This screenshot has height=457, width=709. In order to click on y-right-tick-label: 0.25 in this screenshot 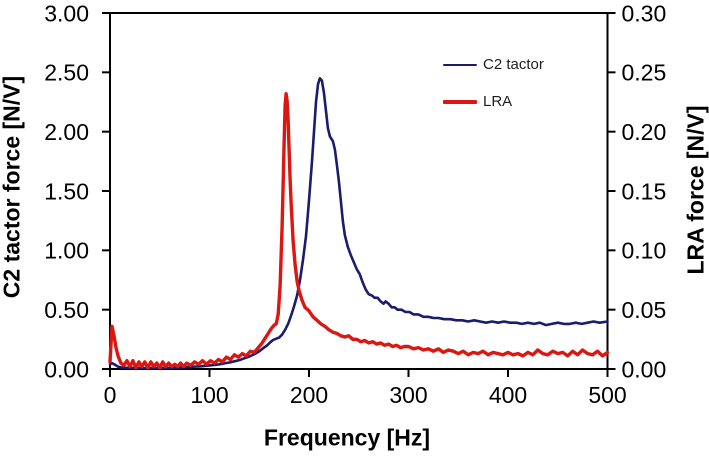, I will do `click(644, 73)`.